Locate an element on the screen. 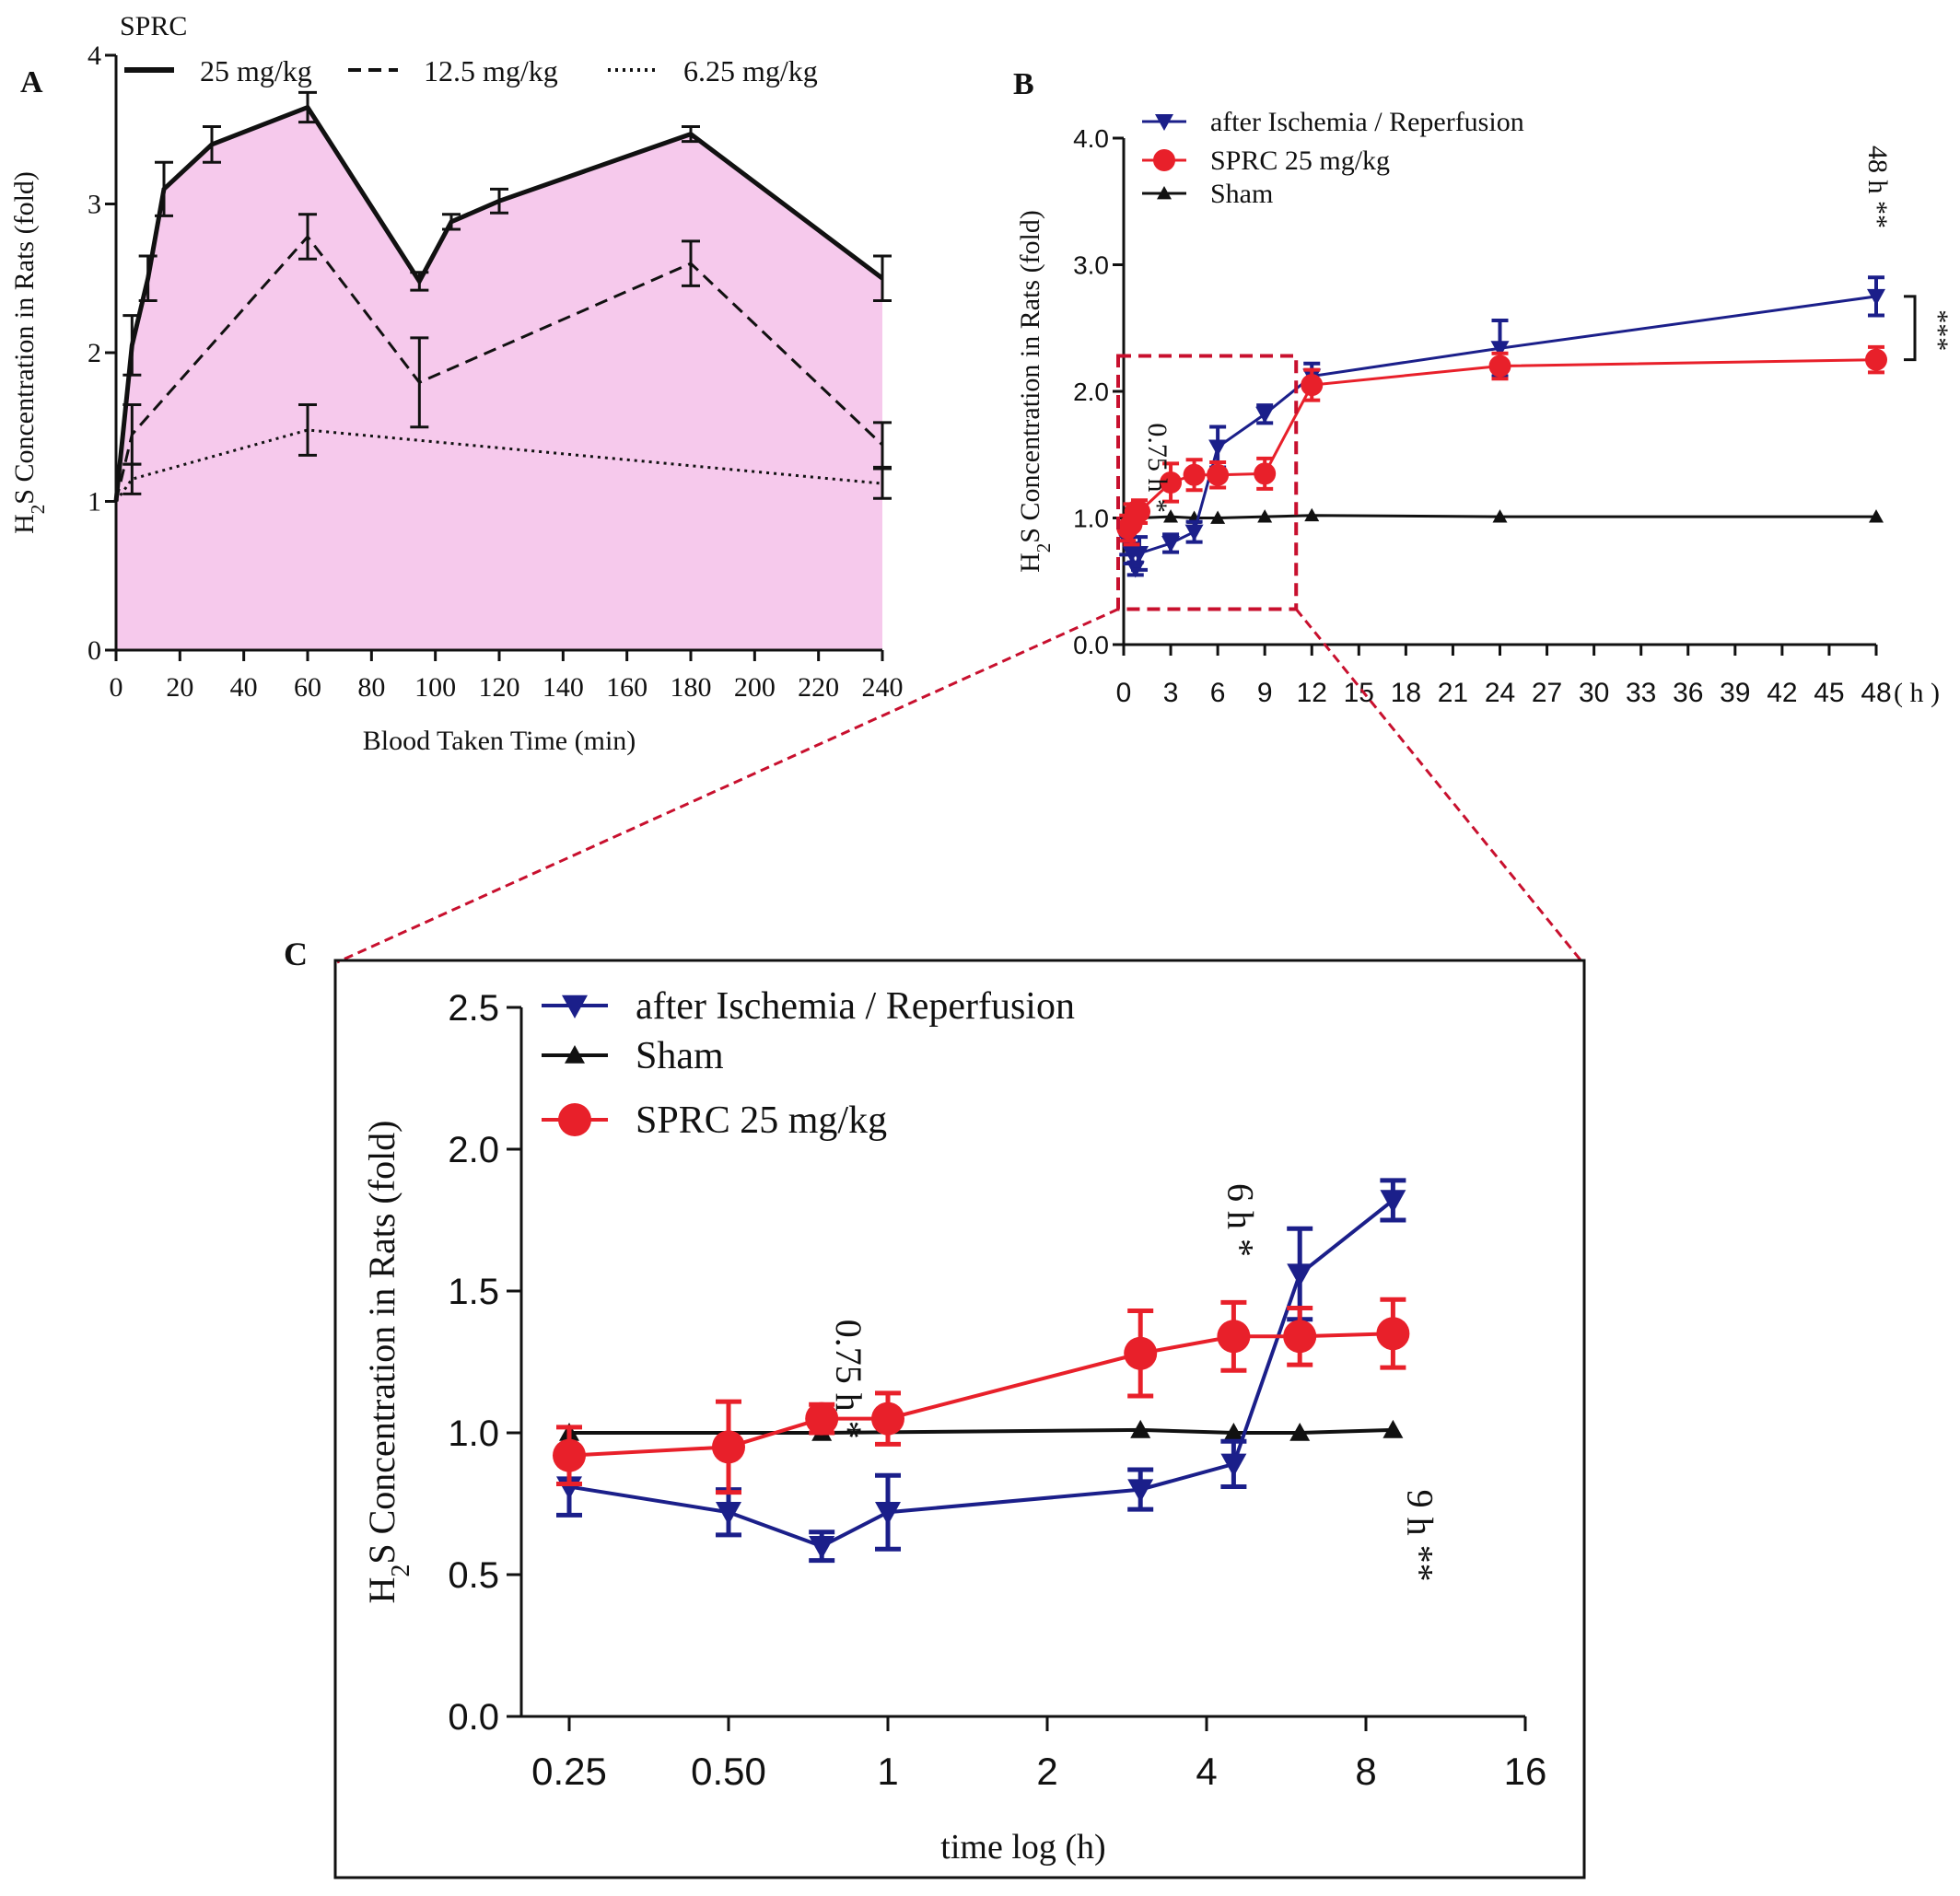 The image size is (1960, 1896). y-axis-label-b: H2S Concentration in Rats (fold) is located at coordinates (1035, 392).